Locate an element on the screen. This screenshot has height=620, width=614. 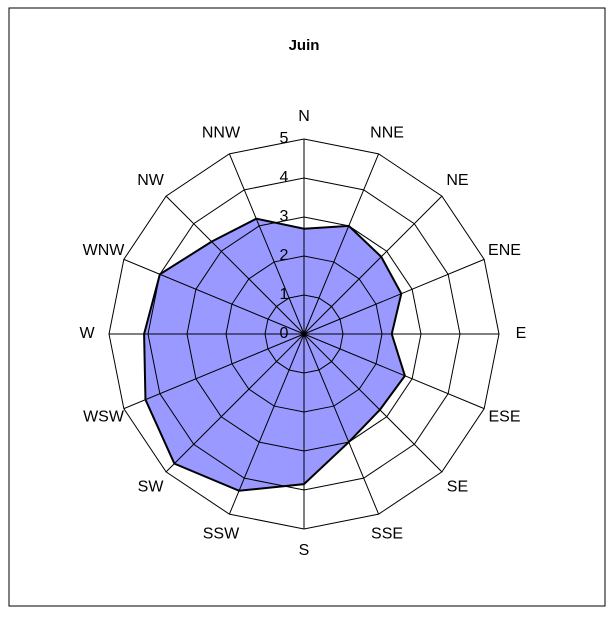
category-label: WSW is located at coordinates (104, 416).